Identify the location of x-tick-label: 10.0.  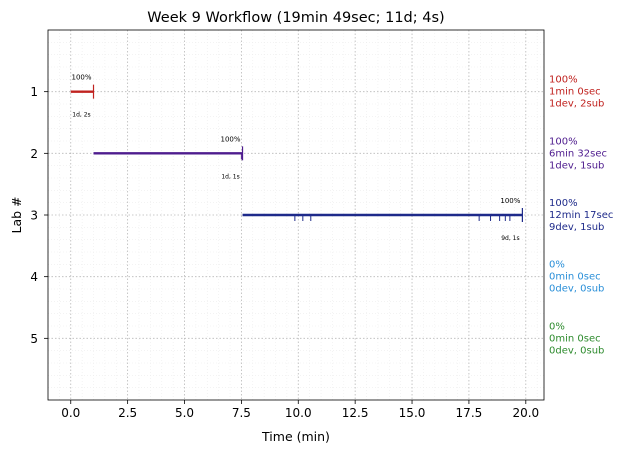
(298, 413).